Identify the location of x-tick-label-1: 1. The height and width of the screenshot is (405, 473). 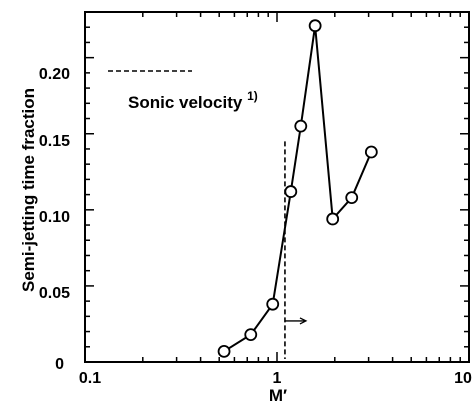
(277, 378).